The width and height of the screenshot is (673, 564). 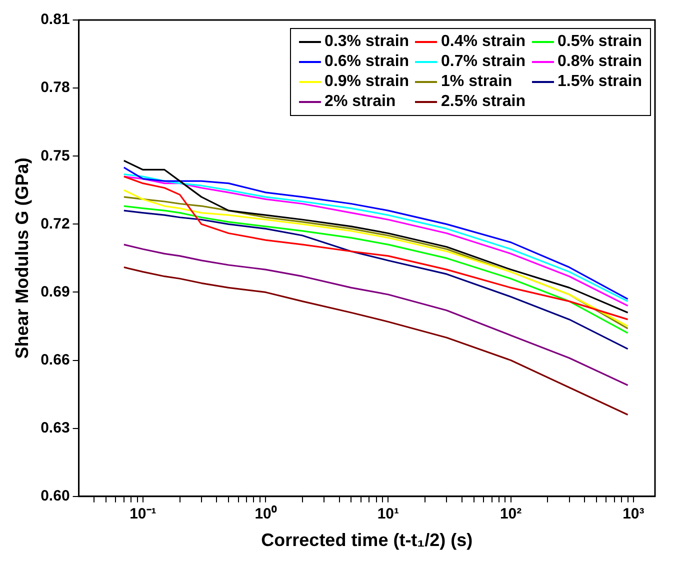 What do you see at coordinates (143, 514) in the screenshot?
I see `x-tick-label: 10⁻¹` at bounding box center [143, 514].